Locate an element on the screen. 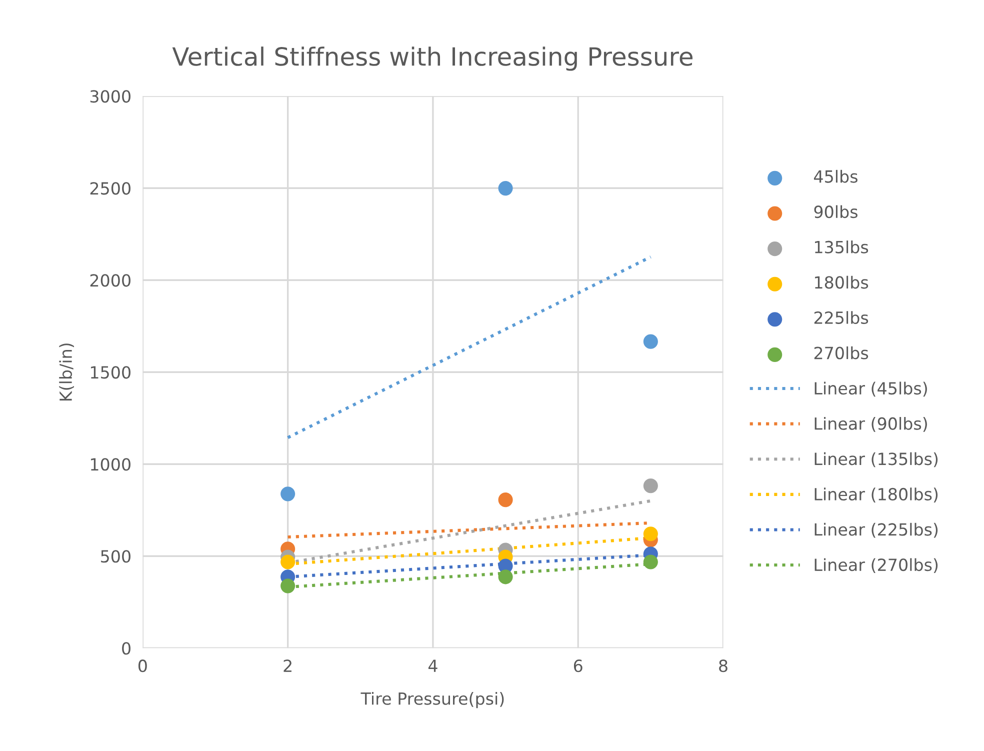 Image resolution: width=984 pixels, height=751 pixels. x-axis-title: Tire Pressure(psi) is located at coordinates (432, 700).